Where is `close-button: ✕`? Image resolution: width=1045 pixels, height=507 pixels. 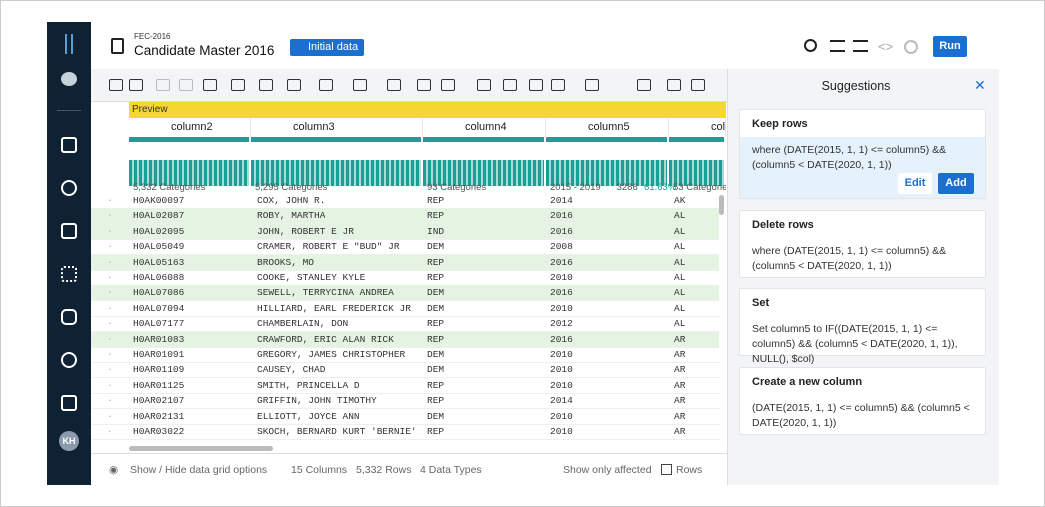 close-button: ✕ is located at coordinates (980, 85).